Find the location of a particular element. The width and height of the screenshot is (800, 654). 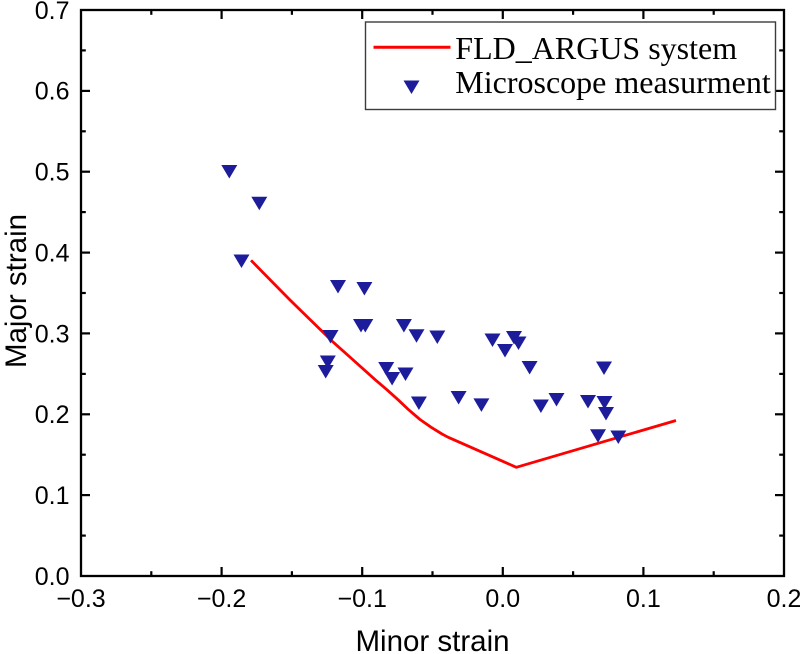

svg-text: −0.3 is located at coordinates (80, 599).